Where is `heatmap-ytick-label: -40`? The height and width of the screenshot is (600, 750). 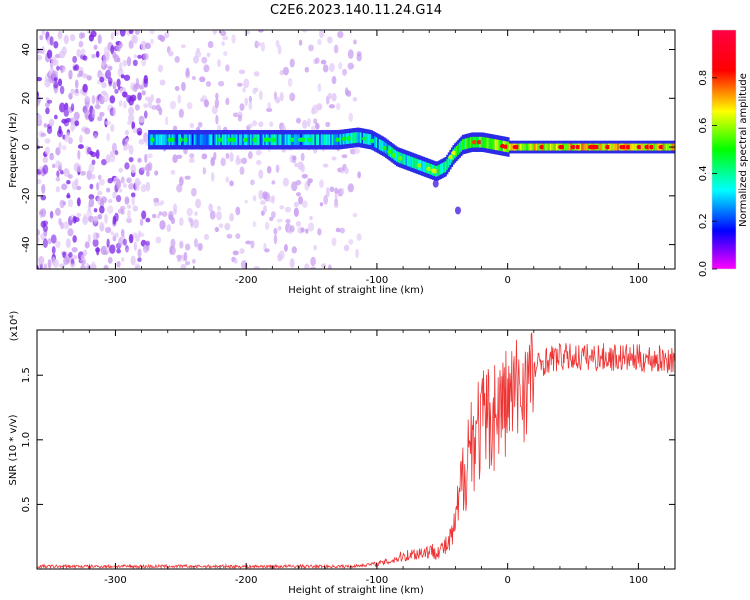 heatmap-ytick-label: -40 is located at coordinates (26, 244).